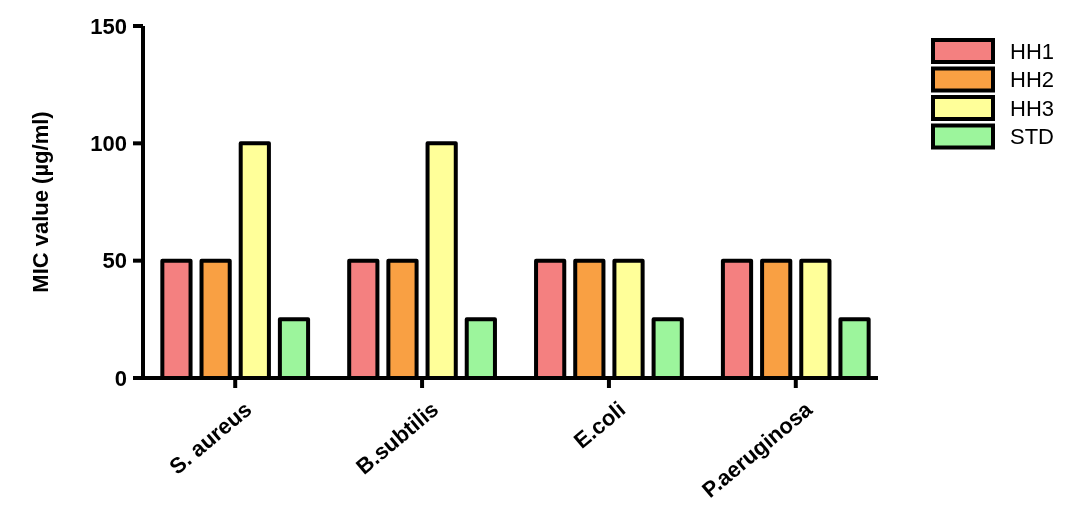 Image resolution: width=1091 pixels, height=524 pixels. I want to click on legend-label: HH2, so click(1032, 80).